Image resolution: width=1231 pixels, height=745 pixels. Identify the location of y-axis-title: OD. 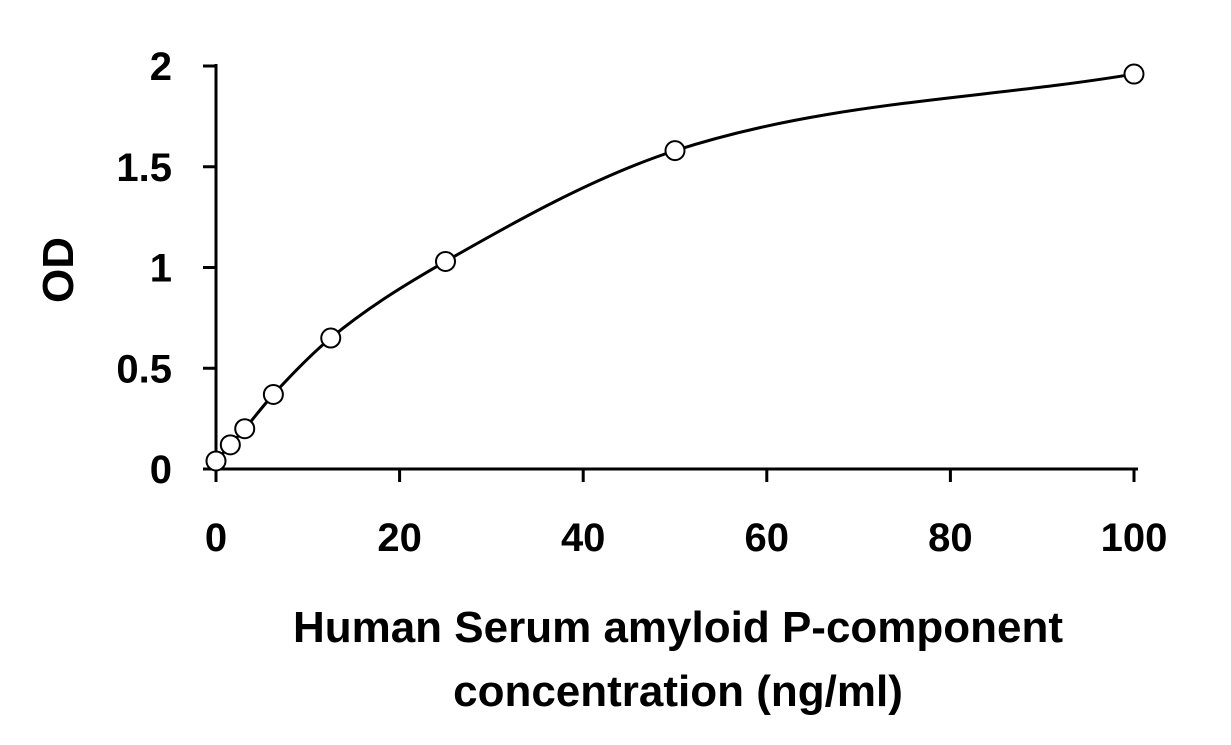
(58, 270).